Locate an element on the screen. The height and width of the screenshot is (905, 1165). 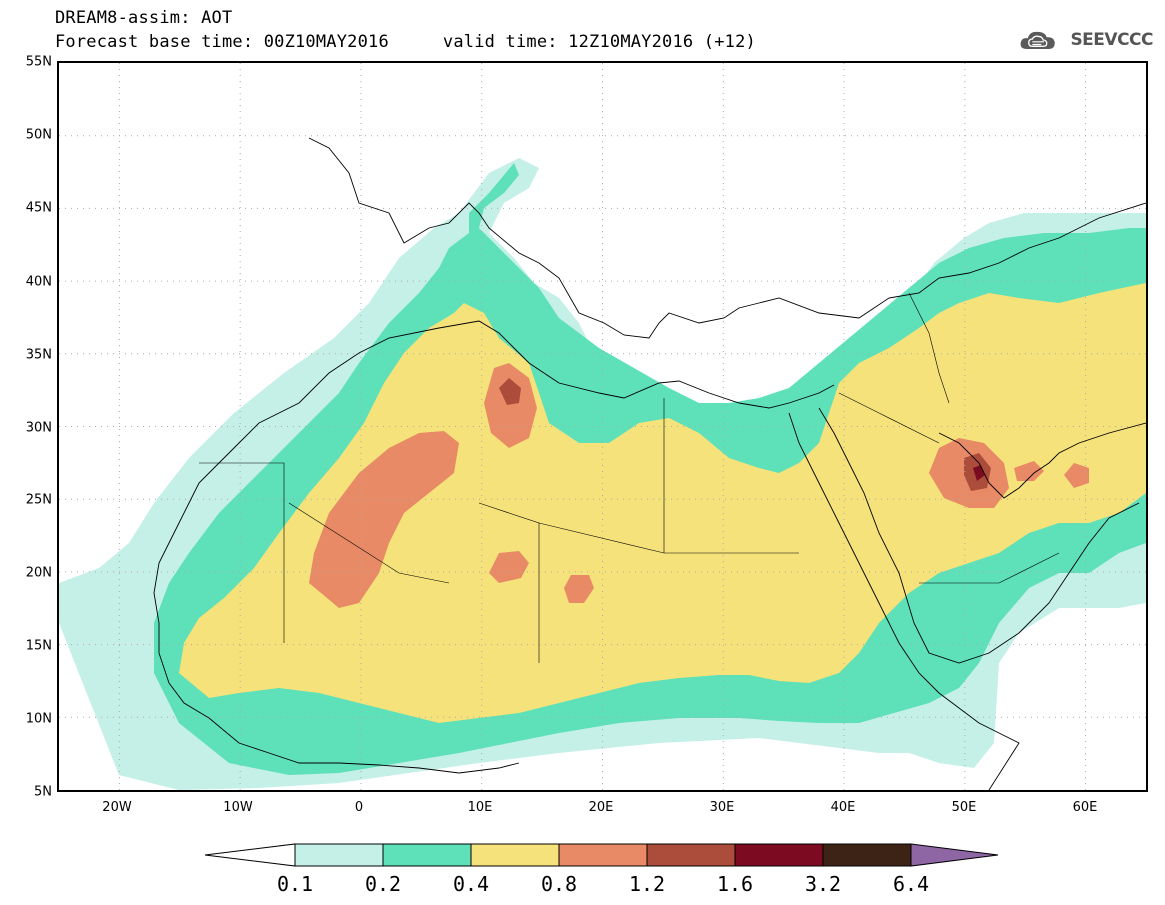
lon-tick: 0 is located at coordinates (359, 807).